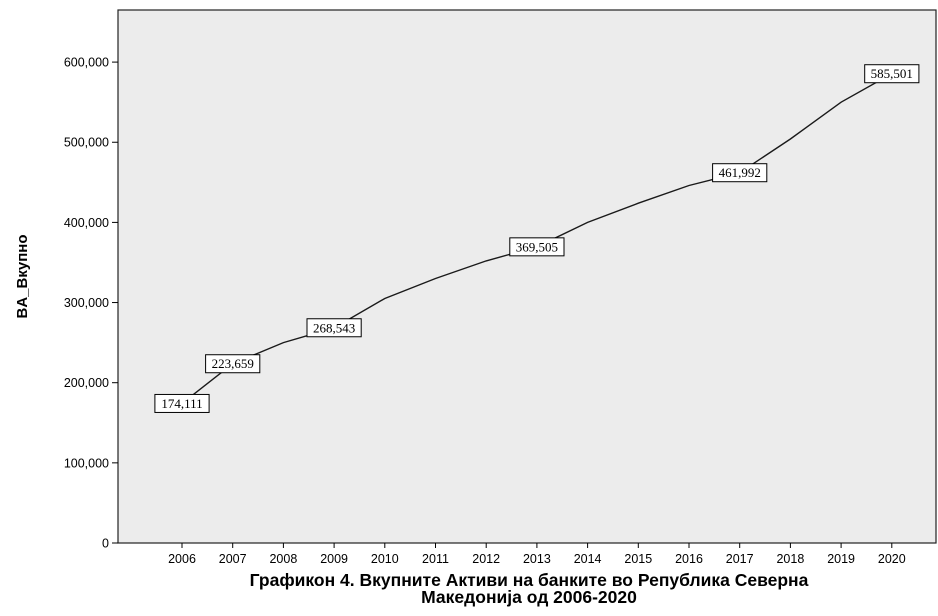  Describe the element at coordinates (689, 559) in the screenshot. I see `x-tick-label: 2016` at that location.